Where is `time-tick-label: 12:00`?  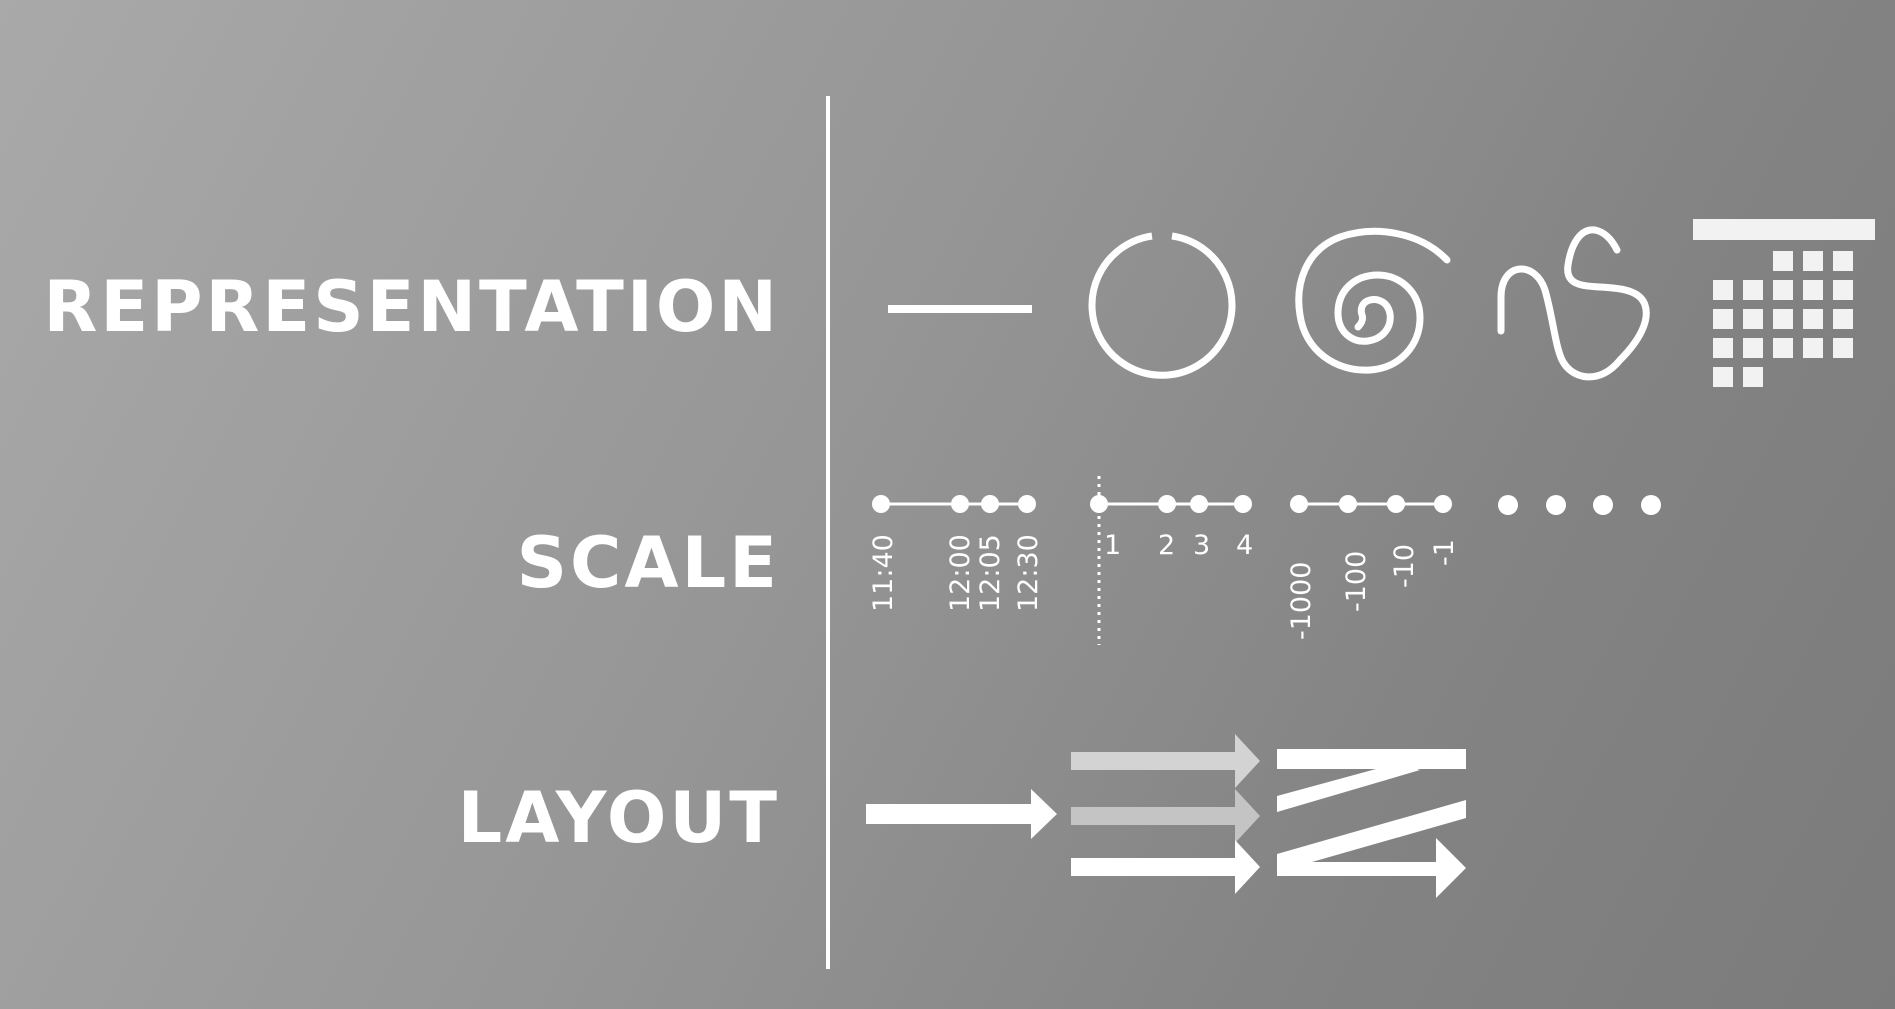 time-tick-label: 12:00 is located at coordinates (960, 573).